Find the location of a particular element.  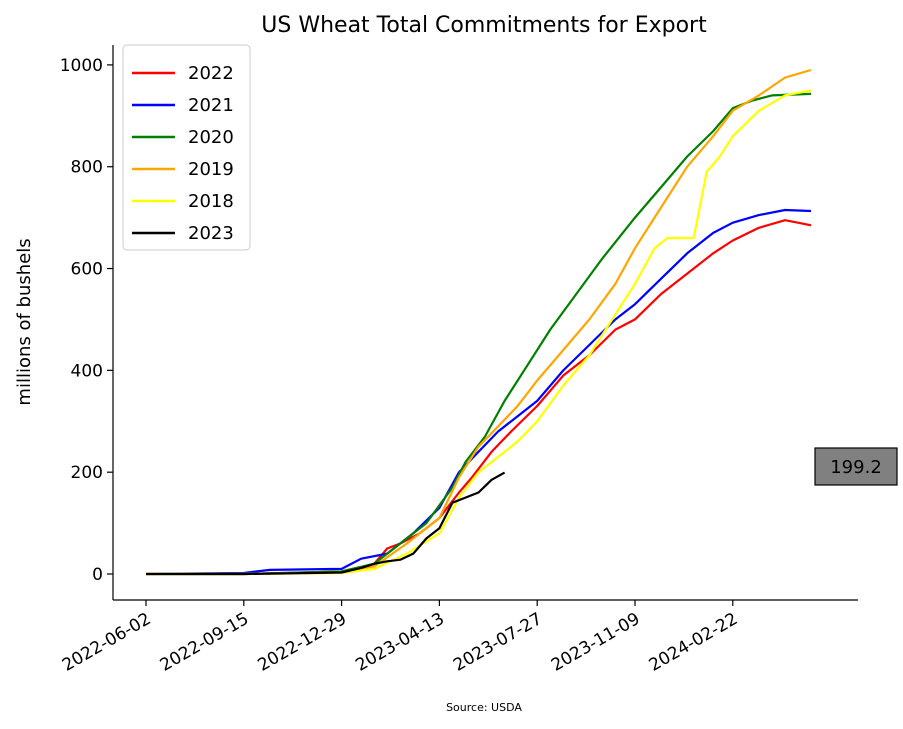

y-tick-label: 800 is located at coordinates (87, 168).